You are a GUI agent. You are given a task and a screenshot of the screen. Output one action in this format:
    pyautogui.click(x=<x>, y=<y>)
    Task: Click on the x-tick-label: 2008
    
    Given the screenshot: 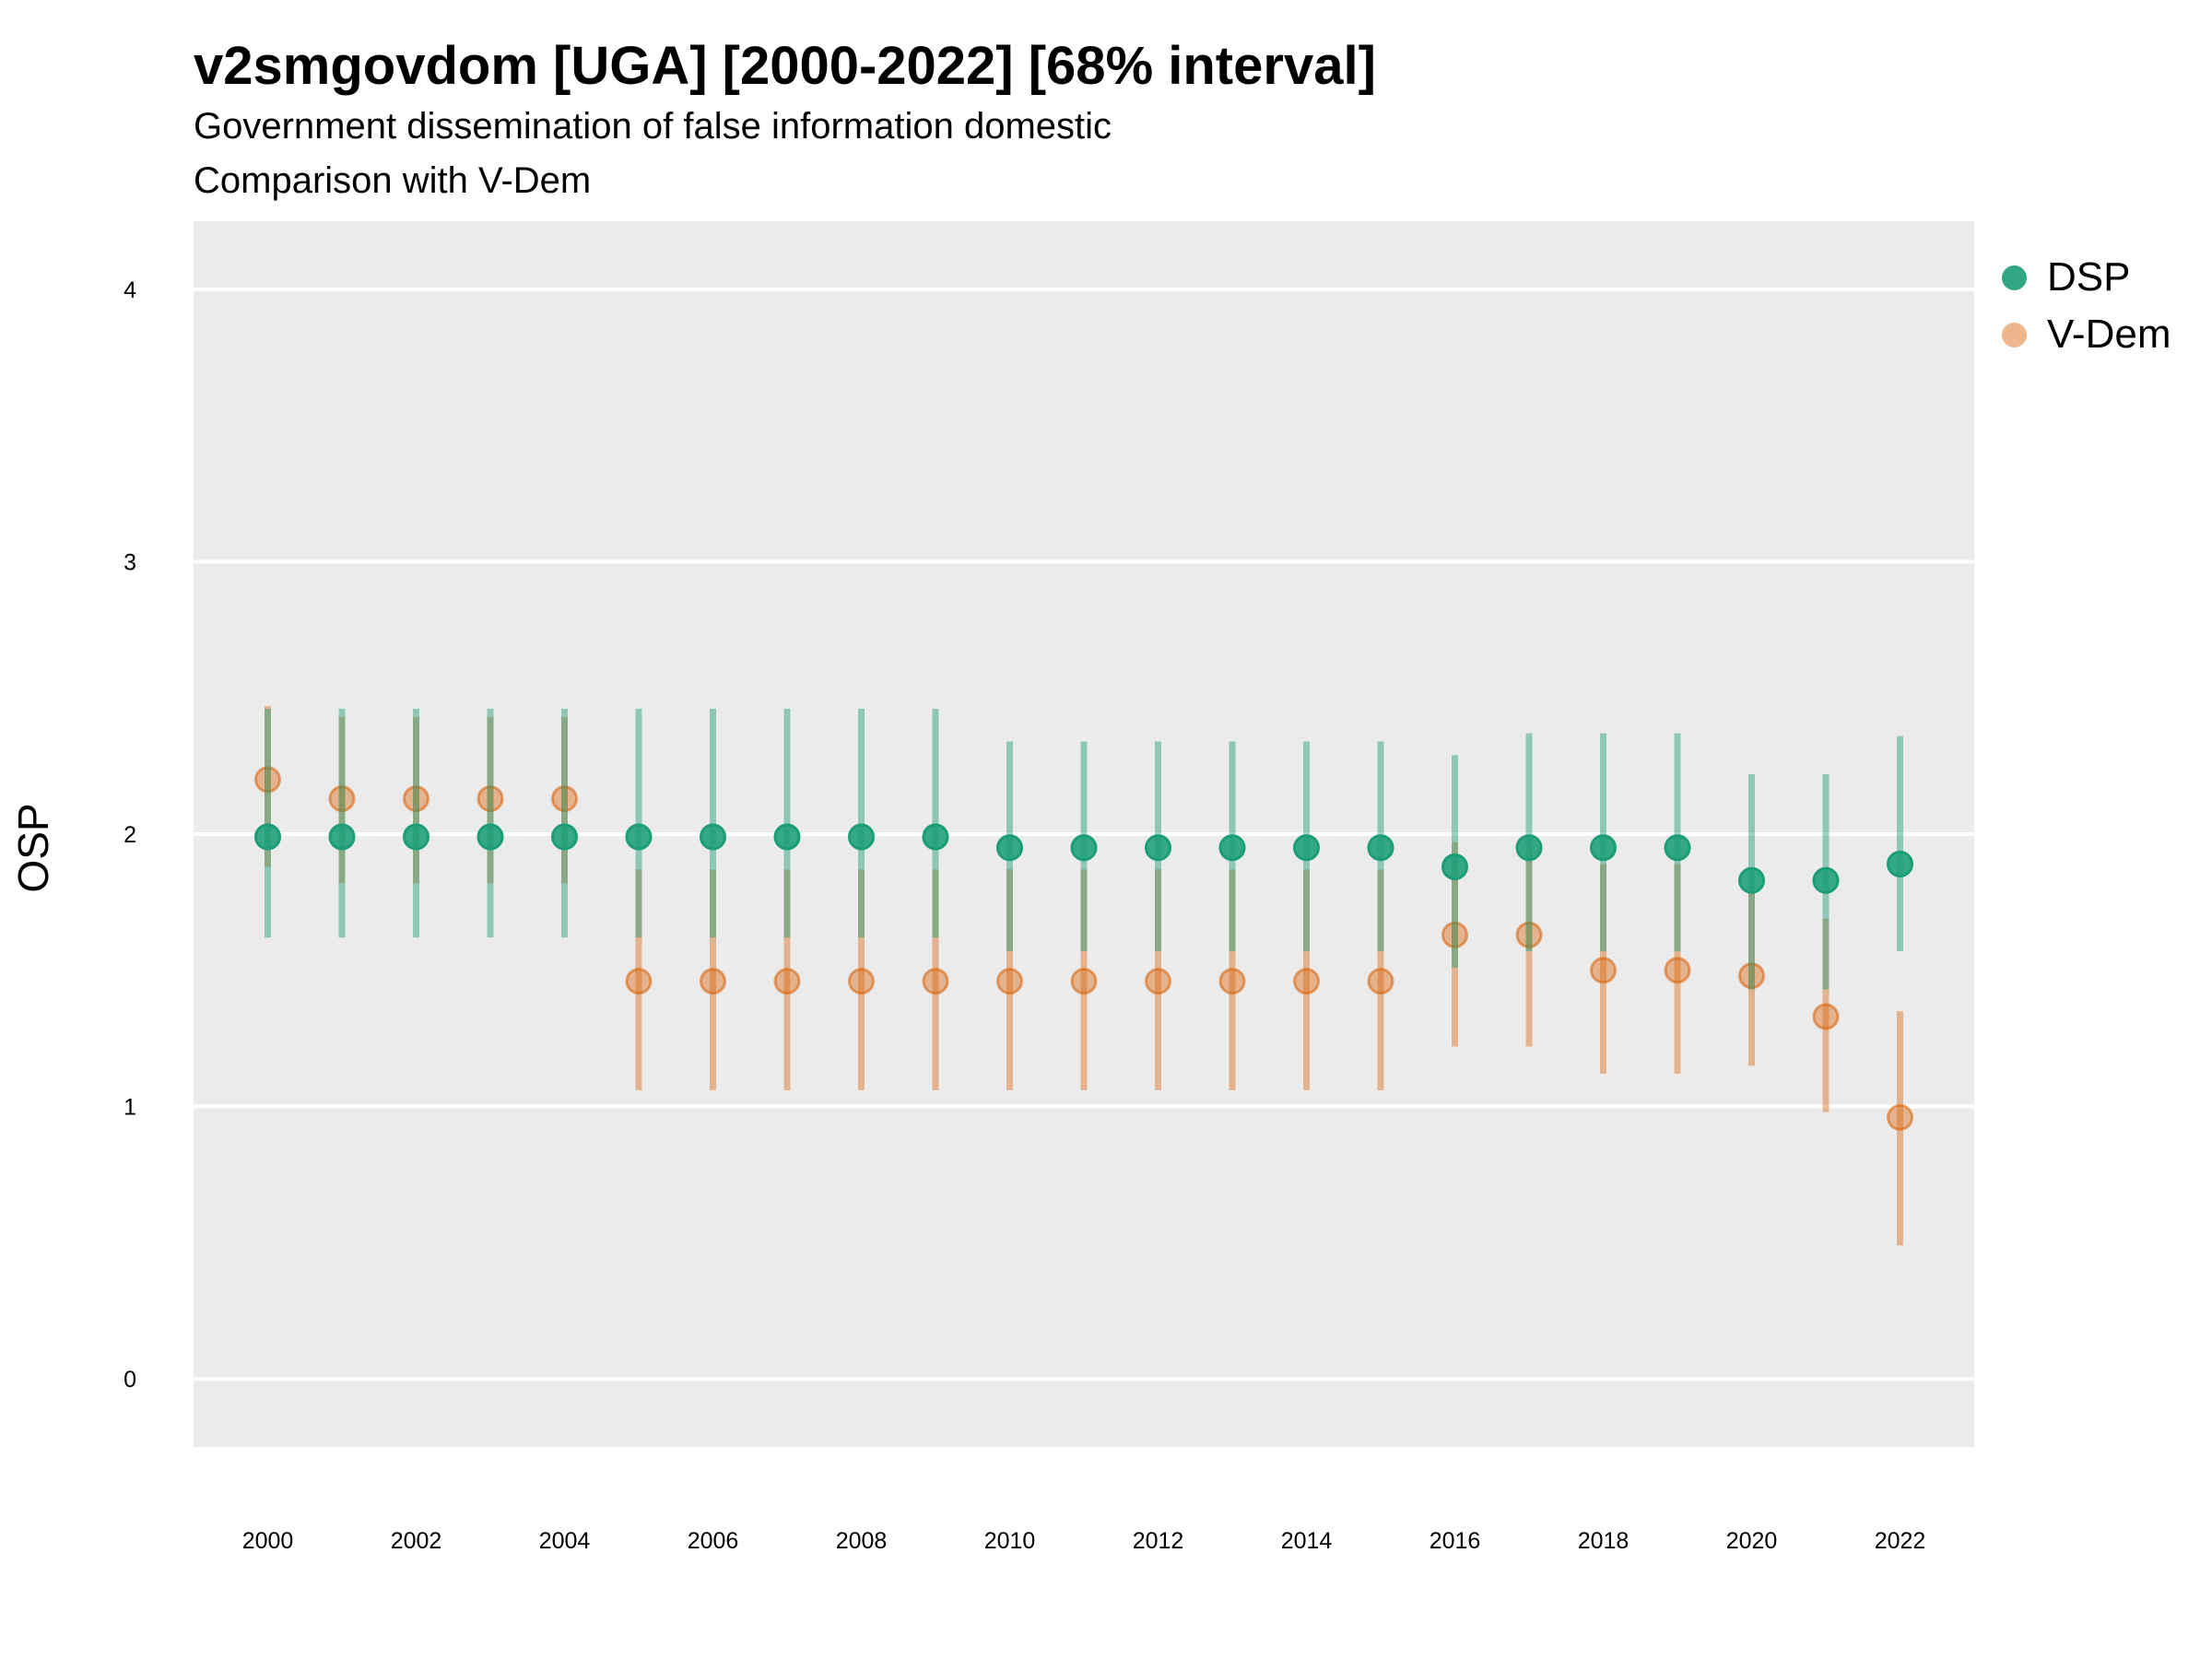 What is the action you would take?
    pyautogui.click(x=862, y=1541)
    